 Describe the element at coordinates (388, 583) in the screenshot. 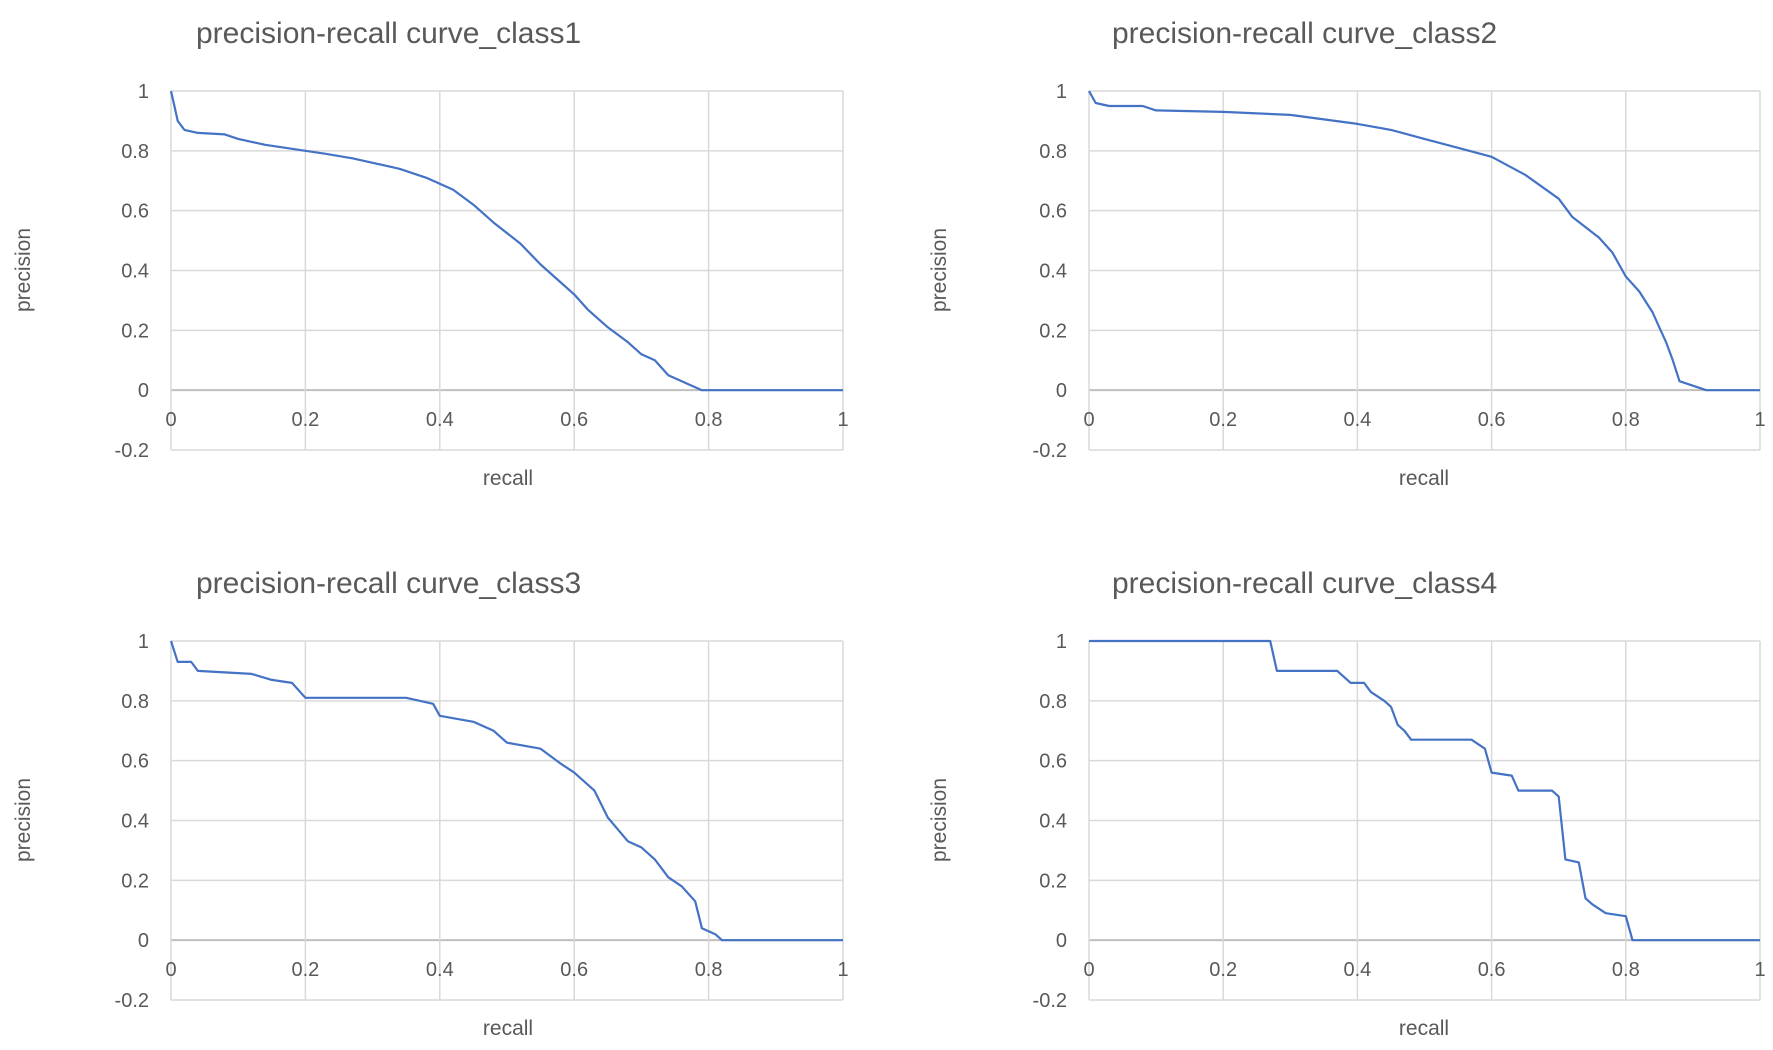

I see `chart-title: precision-recall curve_class3` at that location.